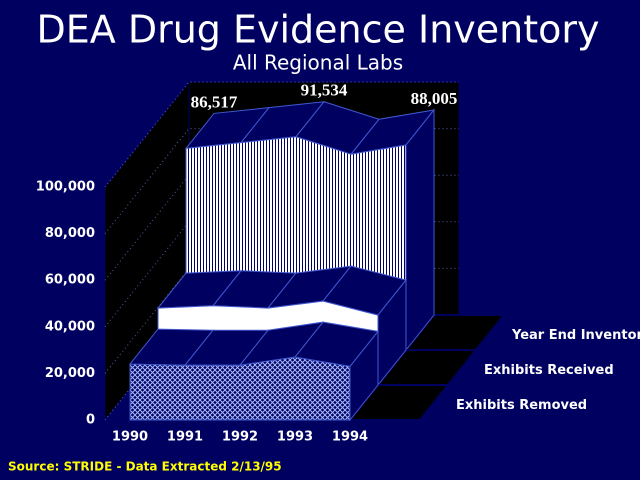 The image size is (640, 480). I want to click on chart-title: DEA Drug Evidence Inventory, so click(317, 30).